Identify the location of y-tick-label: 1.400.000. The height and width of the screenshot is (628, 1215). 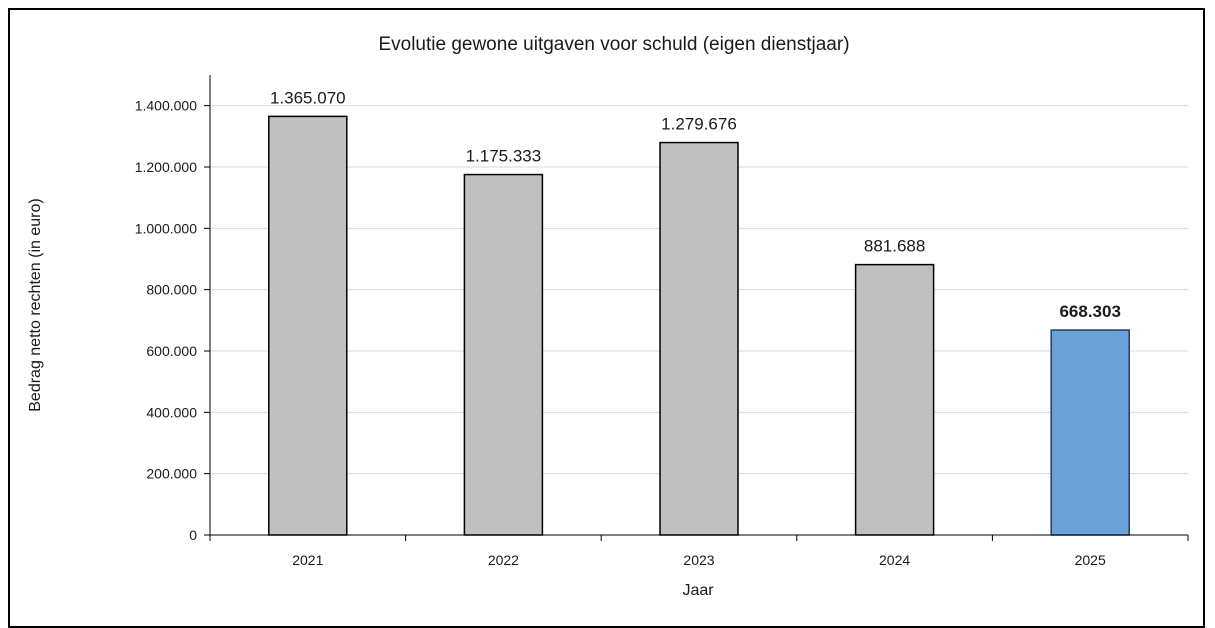
(166, 106).